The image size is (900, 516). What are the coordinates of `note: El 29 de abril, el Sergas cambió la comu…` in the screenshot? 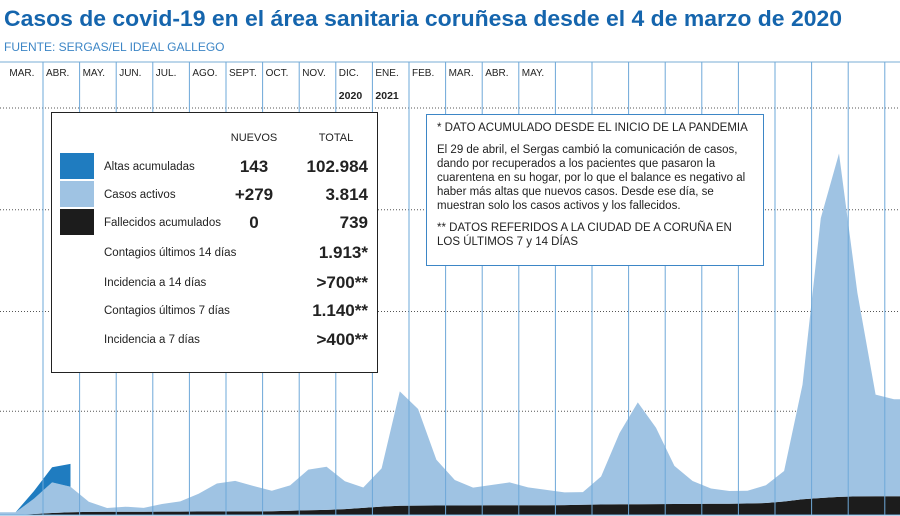 It's located at (591, 178).